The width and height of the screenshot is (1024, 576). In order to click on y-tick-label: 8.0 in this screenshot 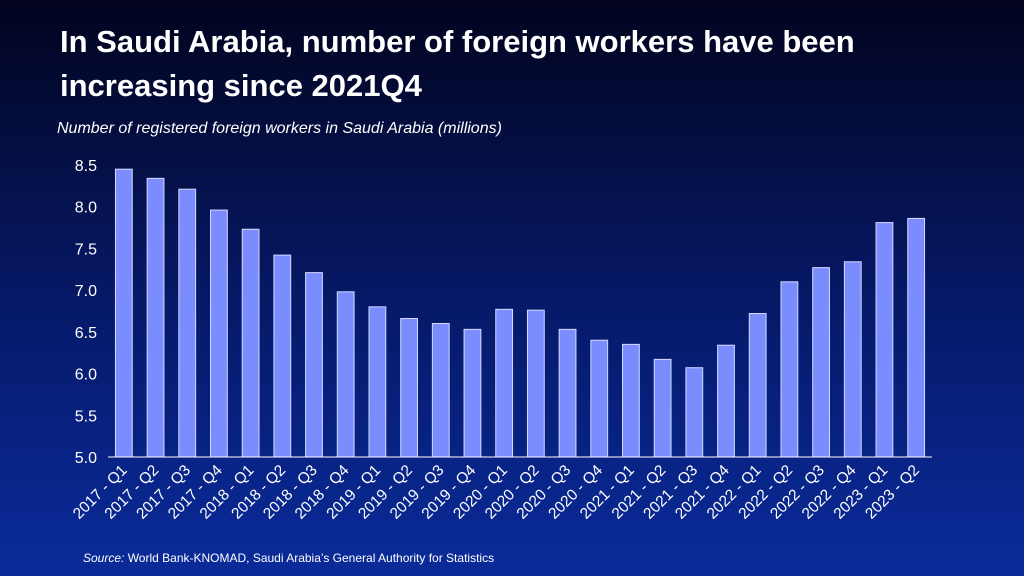, I will do `click(86, 208)`.